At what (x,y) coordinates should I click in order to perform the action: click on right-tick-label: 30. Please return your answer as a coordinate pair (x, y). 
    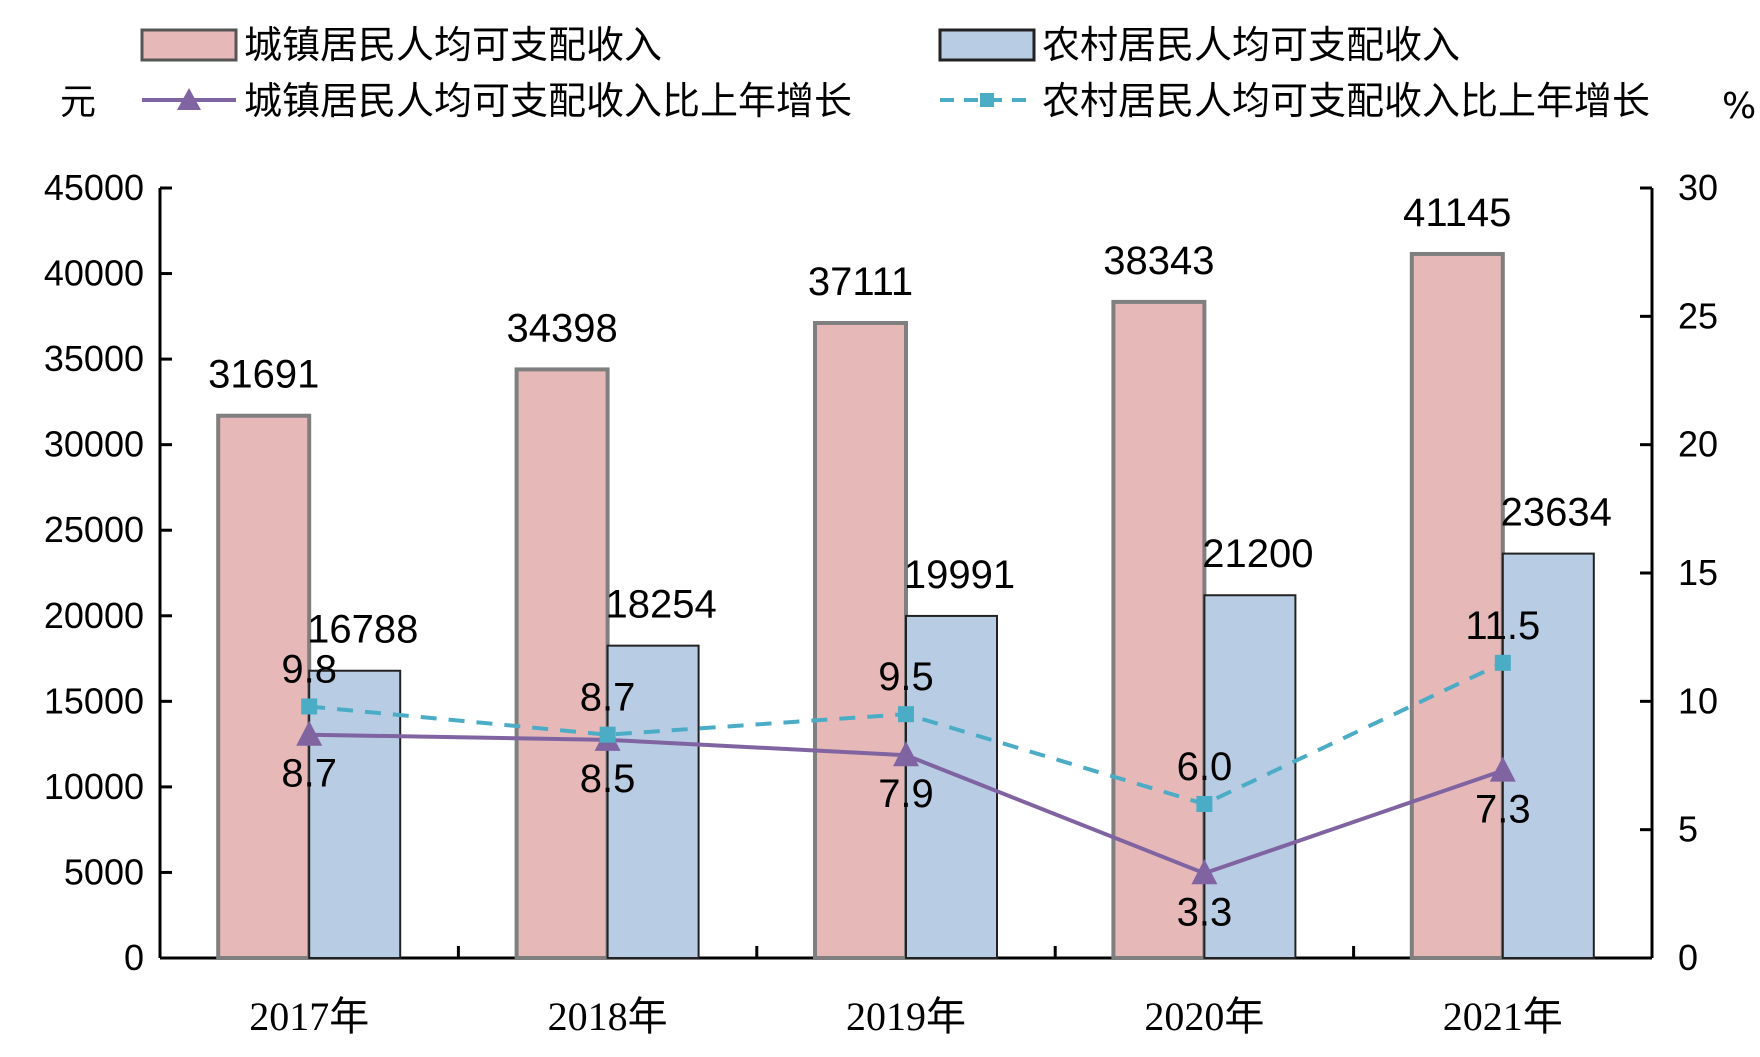
    Looking at the image, I should click on (1698, 187).